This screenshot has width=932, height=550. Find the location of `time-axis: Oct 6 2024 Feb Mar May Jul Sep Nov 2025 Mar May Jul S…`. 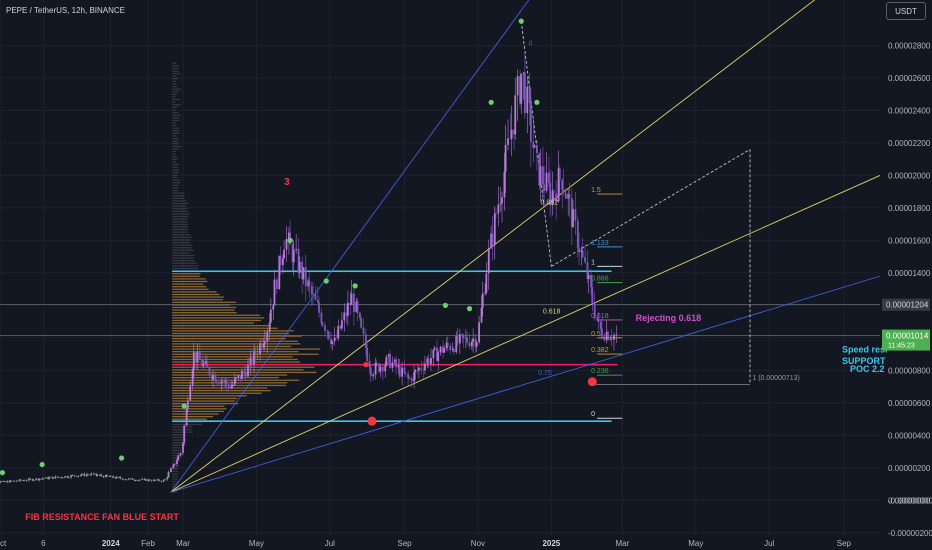

time-axis: Oct 6 2024 Feb Mar May Jul Sep Nov 2025 Mar May Jul S… is located at coordinates (426, 543).